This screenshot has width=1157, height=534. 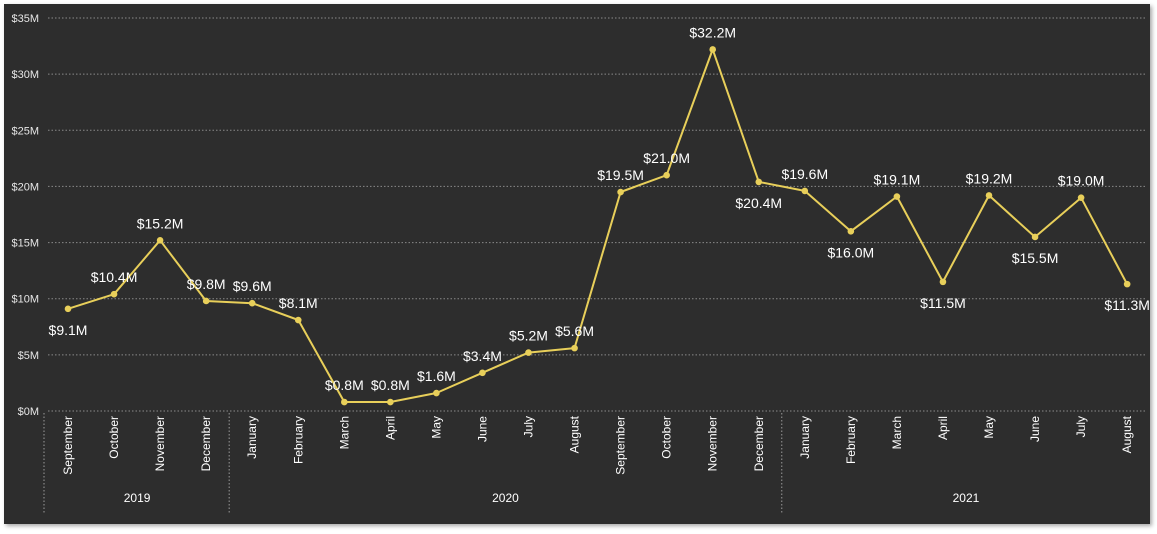 What do you see at coordinates (850, 252) in the screenshot?
I see `data-label: $16.0M` at bounding box center [850, 252].